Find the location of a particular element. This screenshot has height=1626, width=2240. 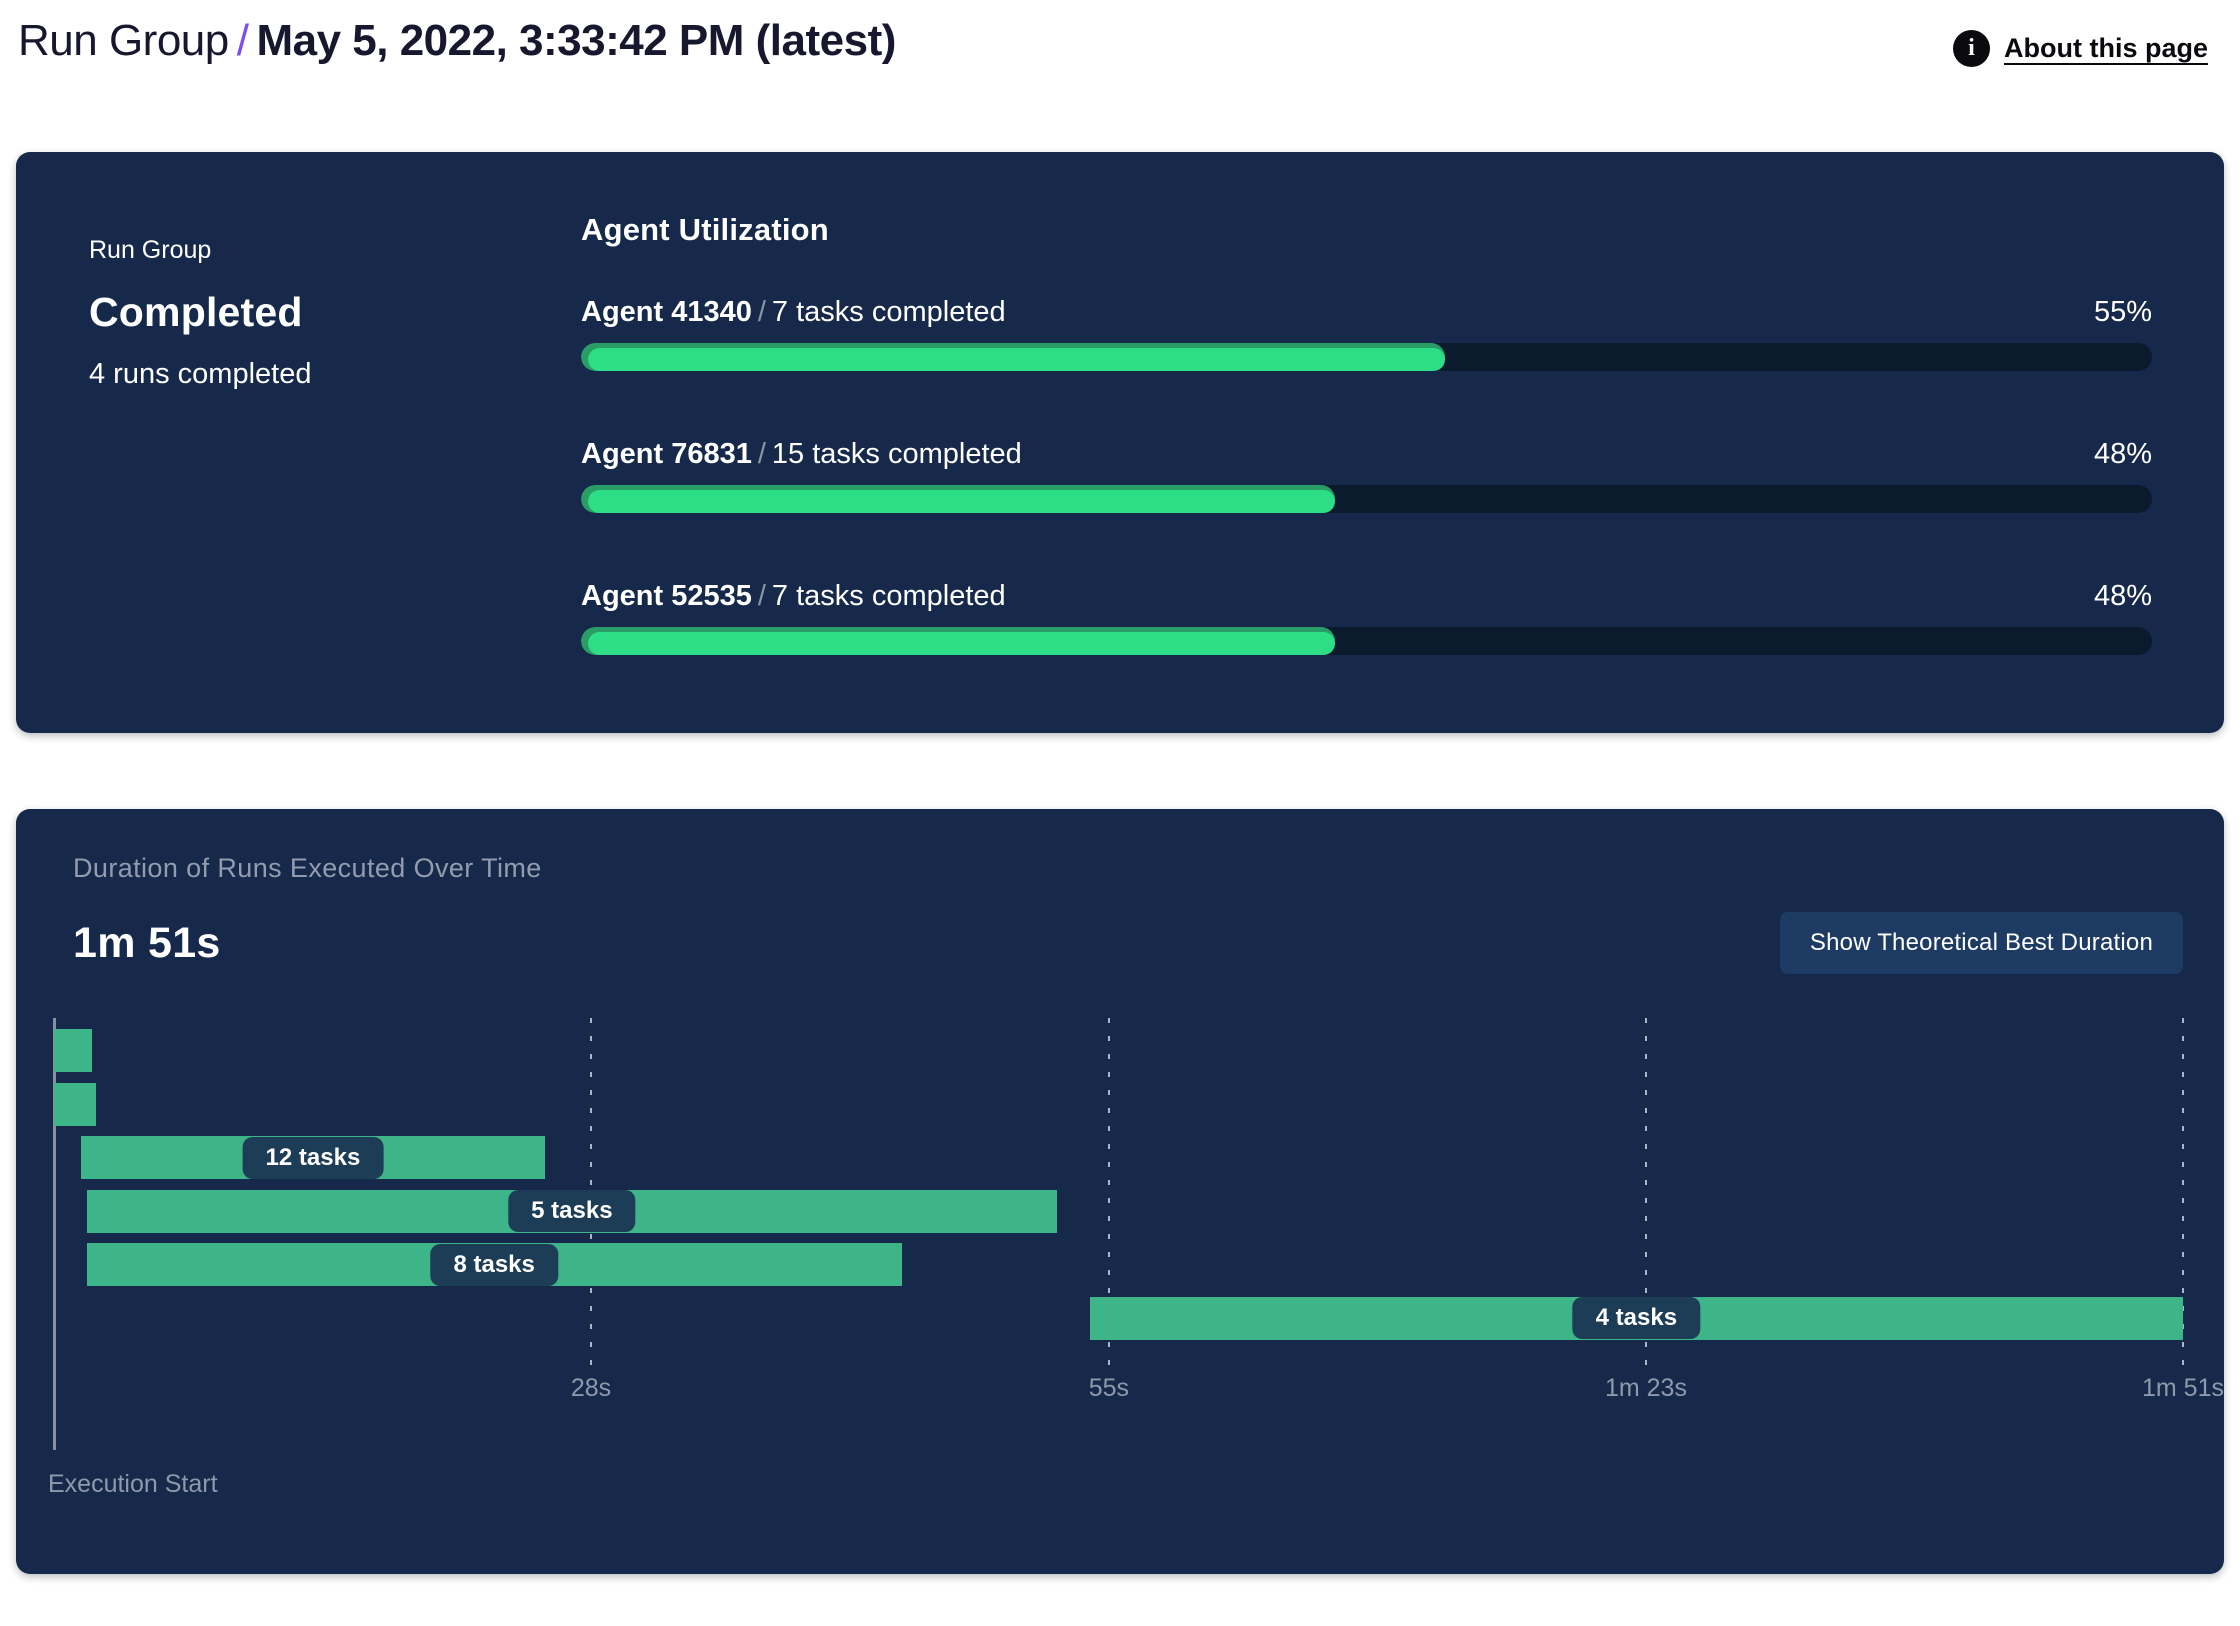

time-tick-label: 28s is located at coordinates (591, 1388).